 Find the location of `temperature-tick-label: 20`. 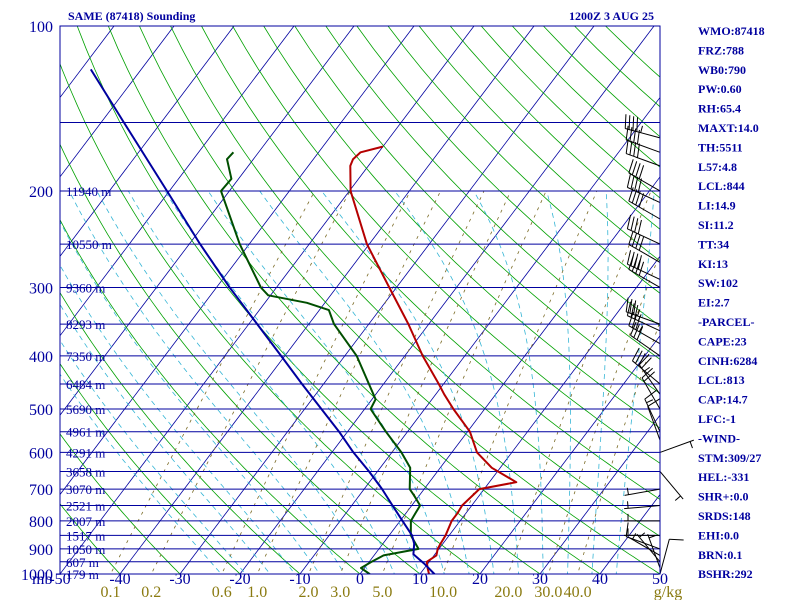

temperature-tick-label: 20 is located at coordinates (480, 579).